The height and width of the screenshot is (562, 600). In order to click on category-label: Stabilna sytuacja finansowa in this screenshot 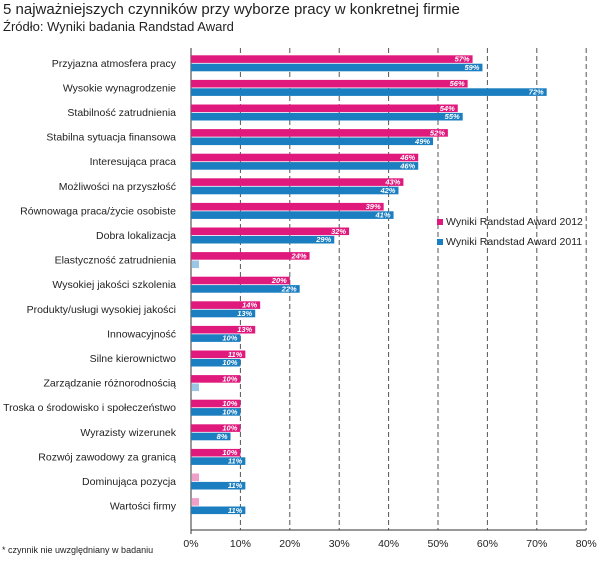, I will do `click(111, 138)`.